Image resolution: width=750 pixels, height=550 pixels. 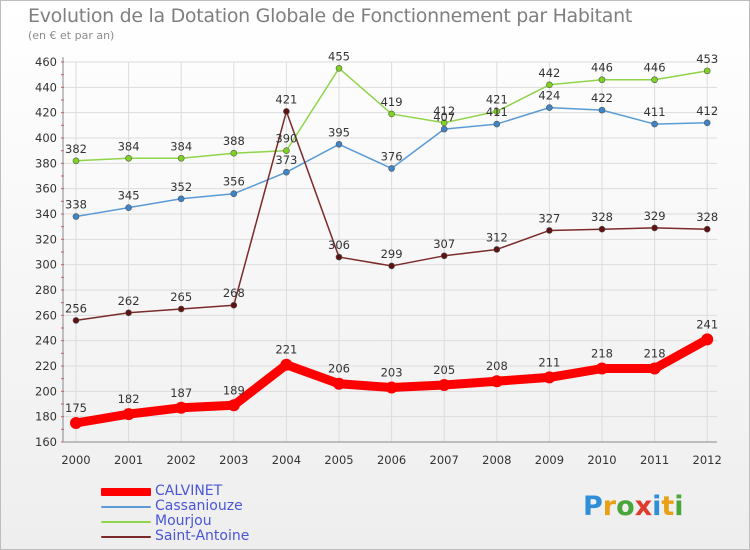 I want to click on x-tick-label: 2007, so click(x=444, y=460).